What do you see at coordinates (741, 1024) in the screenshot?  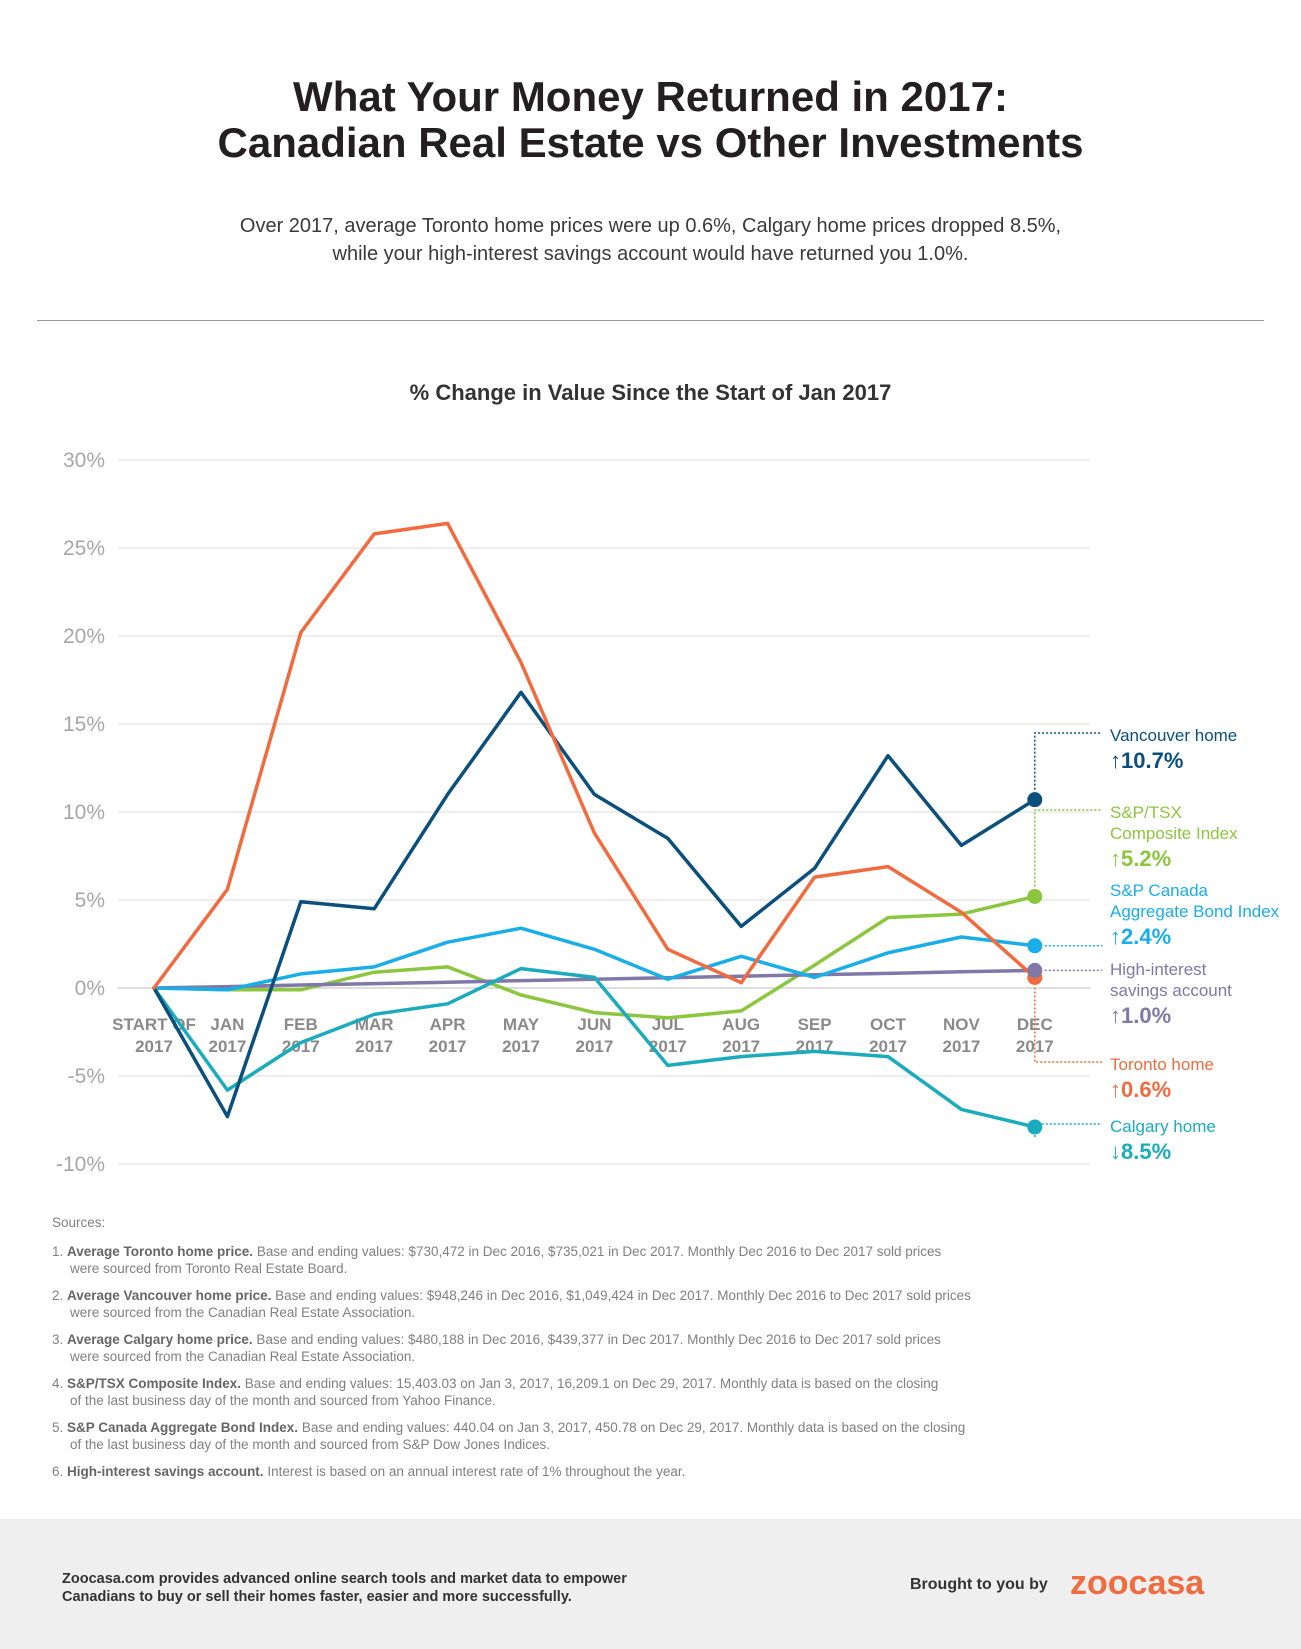 I see `x-tick-label: AUG` at bounding box center [741, 1024].